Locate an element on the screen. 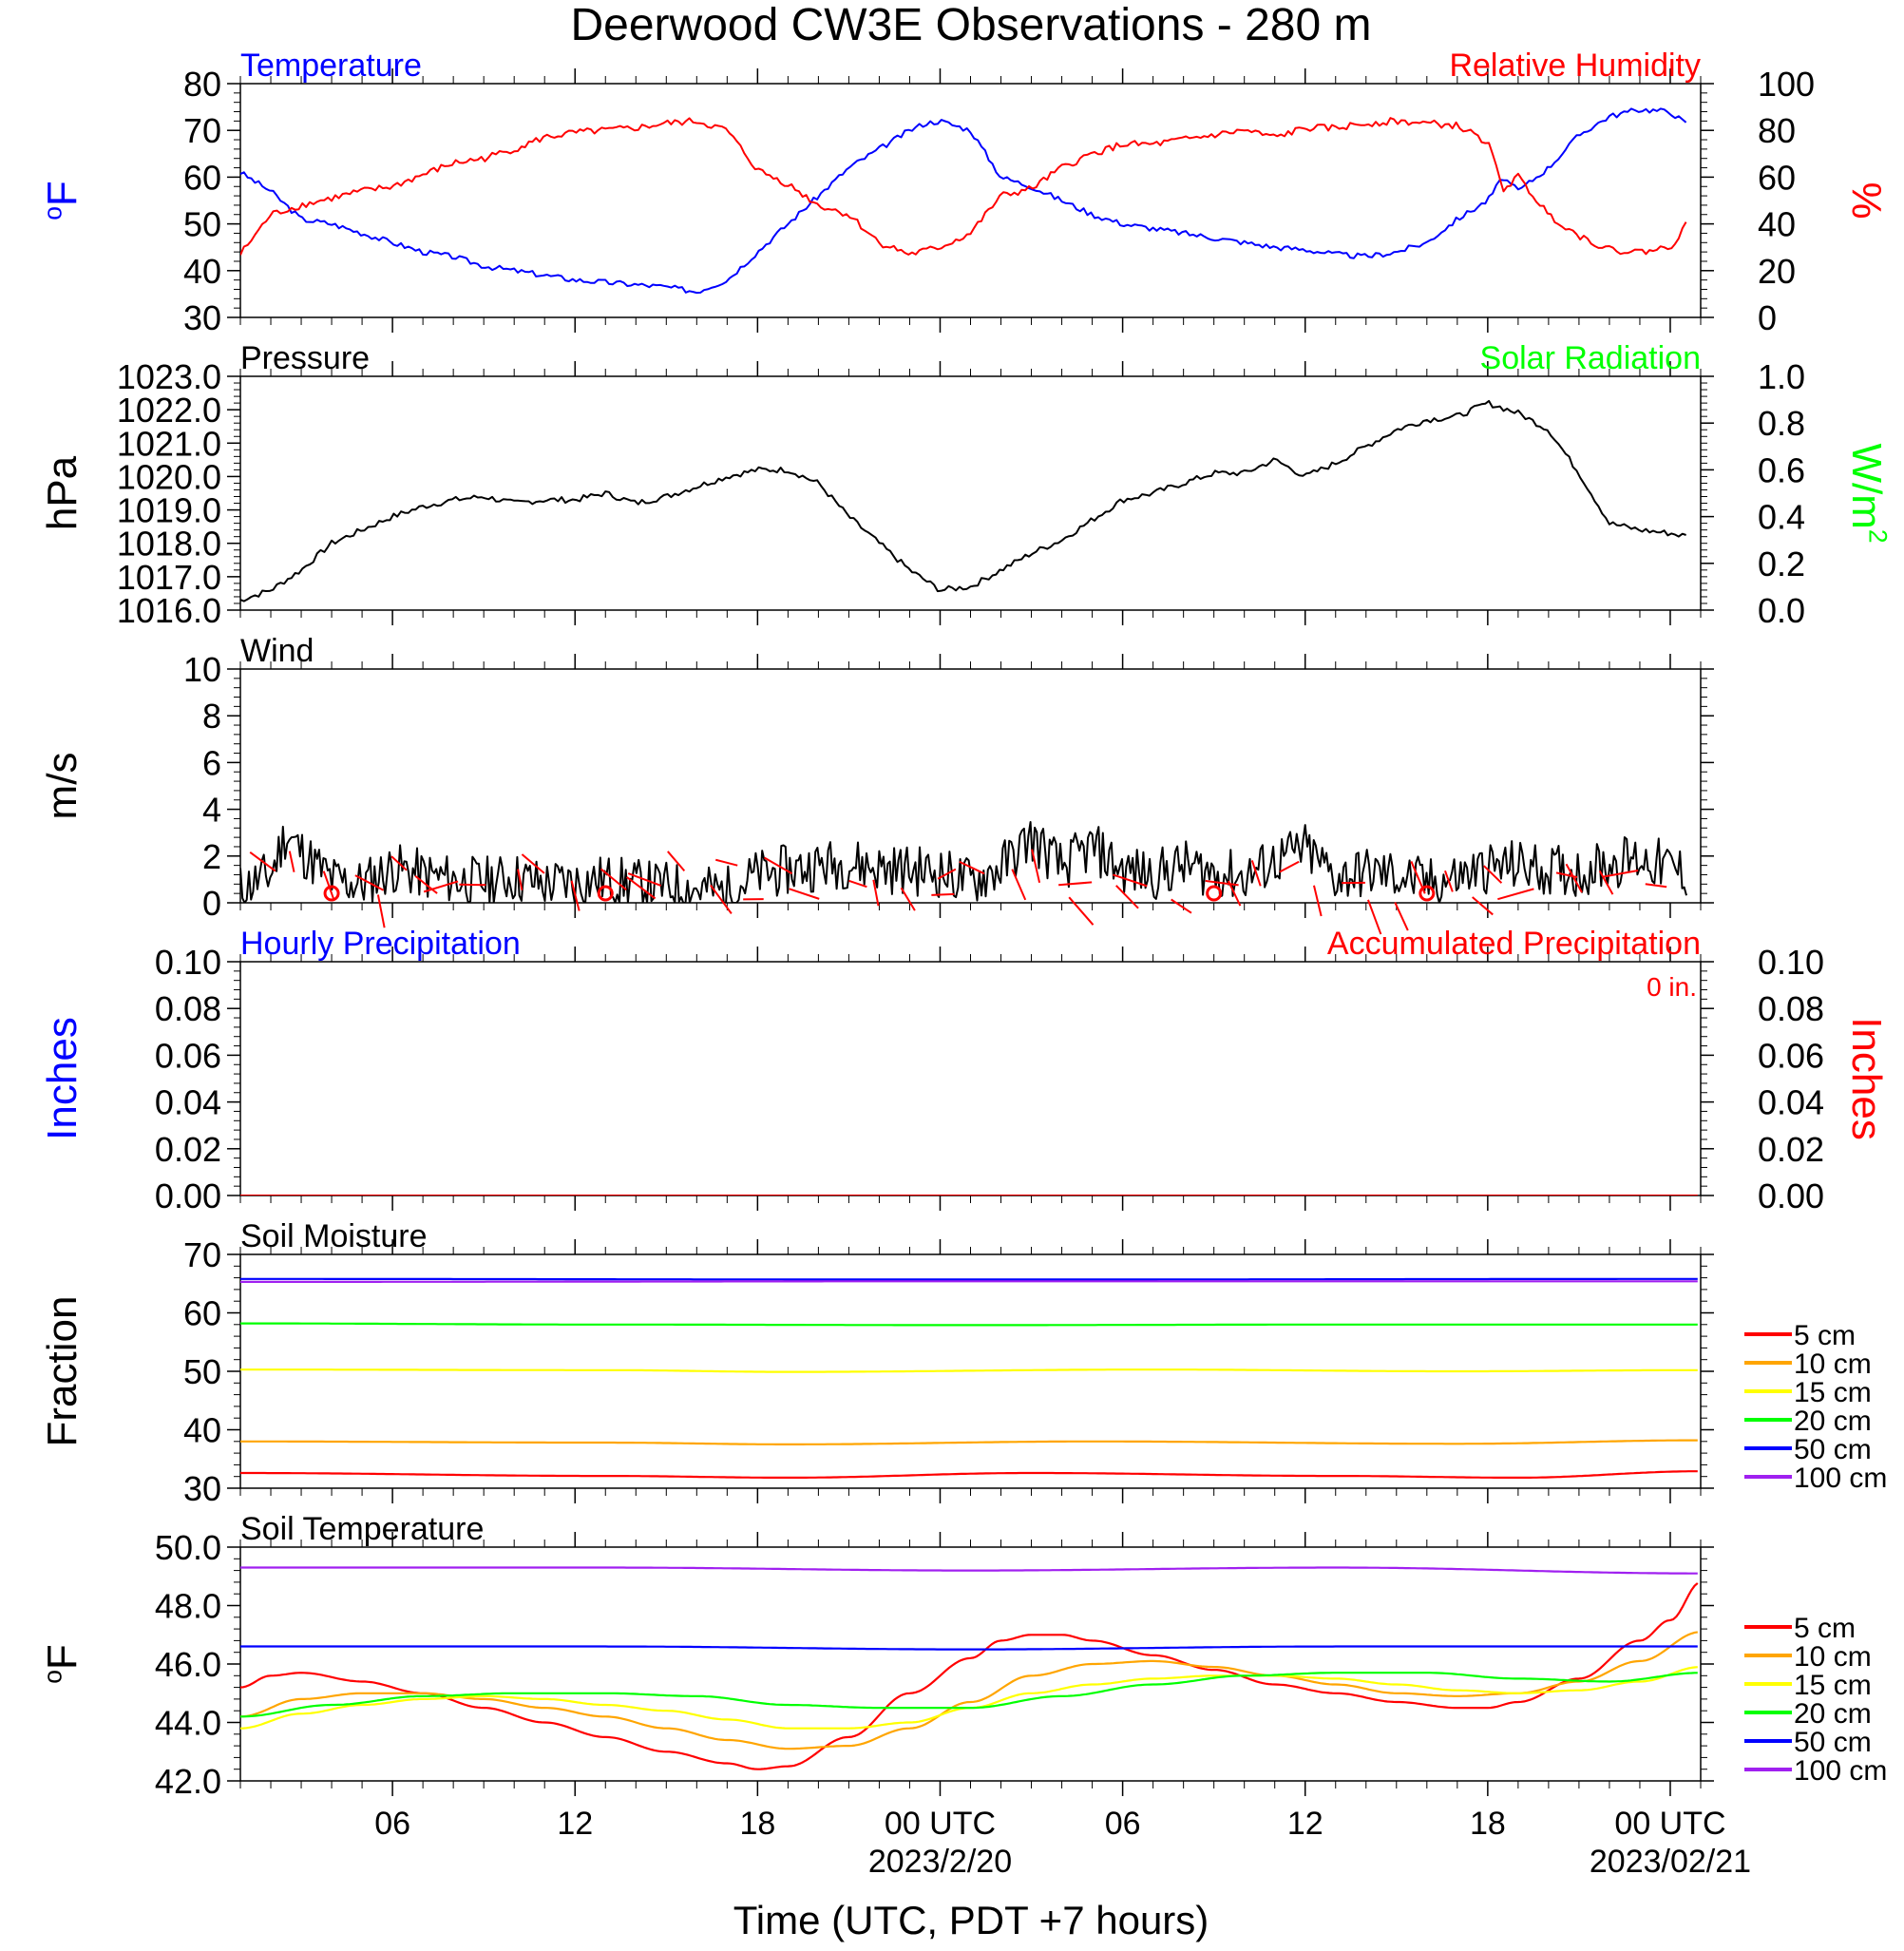 The width and height of the screenshot is (1904, 1951). y-tick-label-left: 4 is located at coordinates (211, 810).